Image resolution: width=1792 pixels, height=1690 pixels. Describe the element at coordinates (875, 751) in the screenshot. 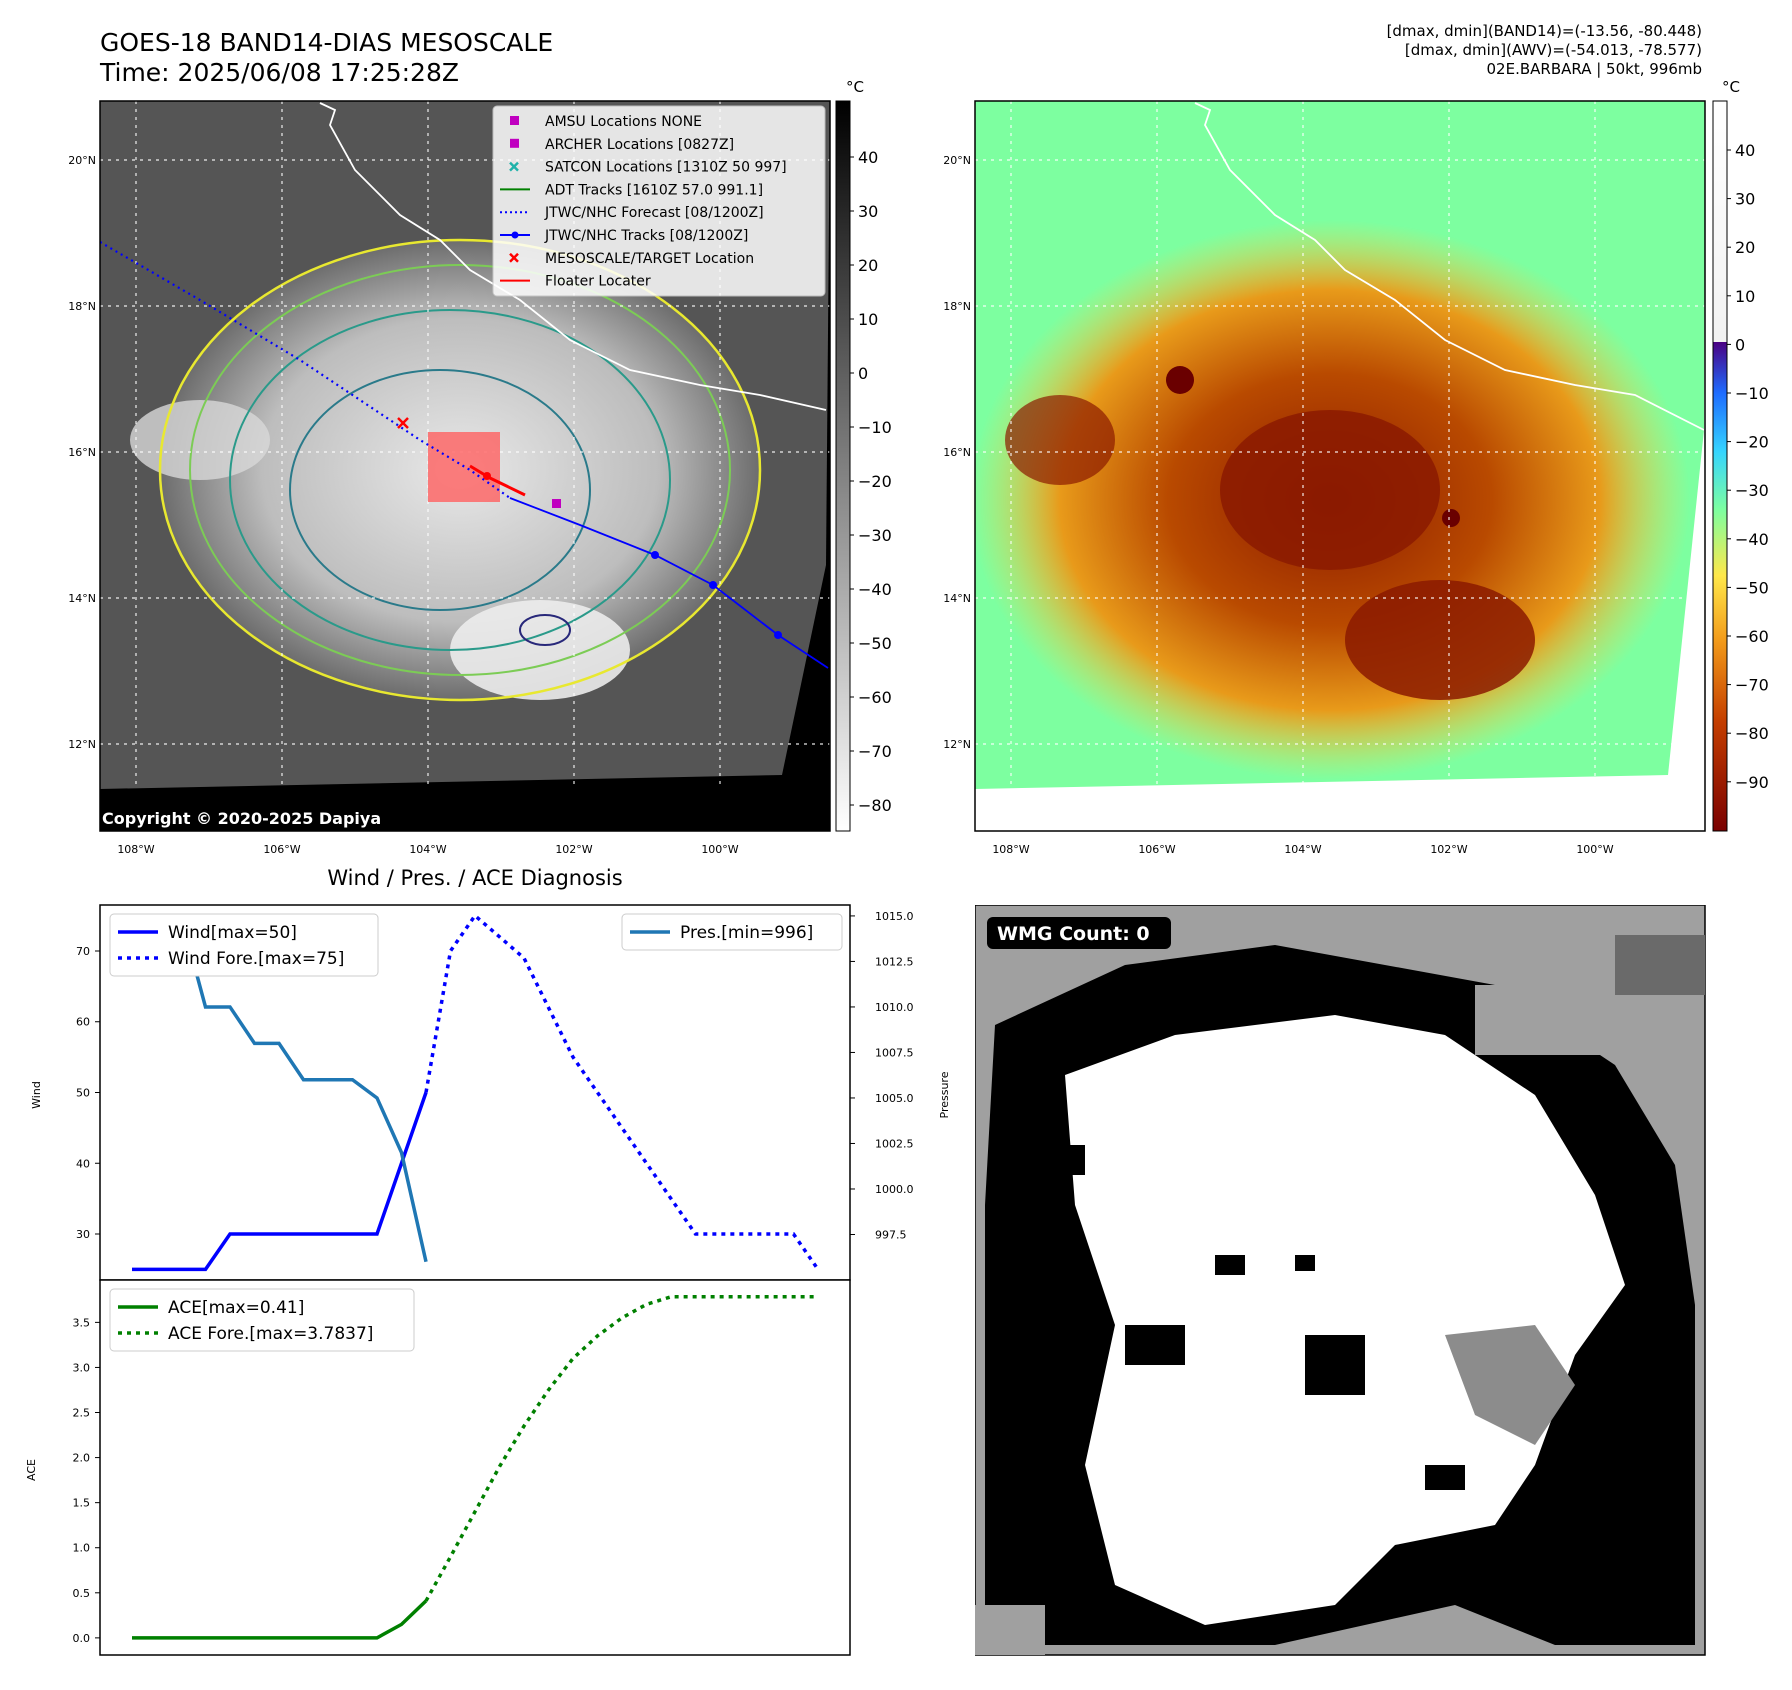

I see `gray-colorbar-tick: −70` at that location.